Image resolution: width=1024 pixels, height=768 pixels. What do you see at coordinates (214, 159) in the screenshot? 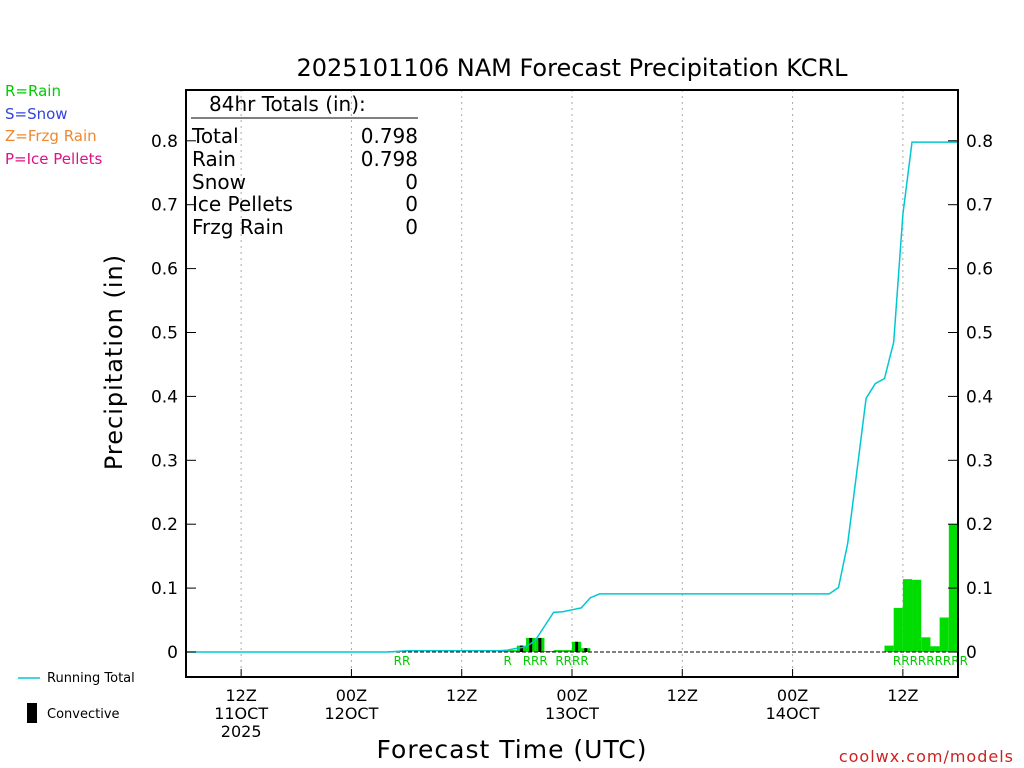
I see `totals-row-label: Rain` at bounding box center [214, 159].